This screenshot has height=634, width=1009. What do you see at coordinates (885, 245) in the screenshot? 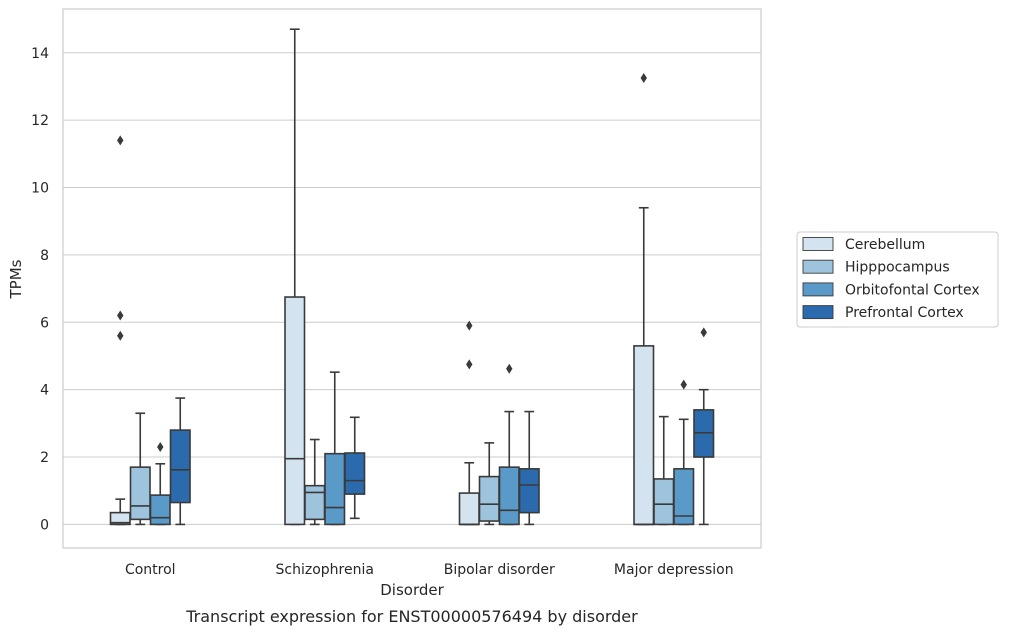
I see `legend-label: Cerebellum` at bounding box center [885, 245].